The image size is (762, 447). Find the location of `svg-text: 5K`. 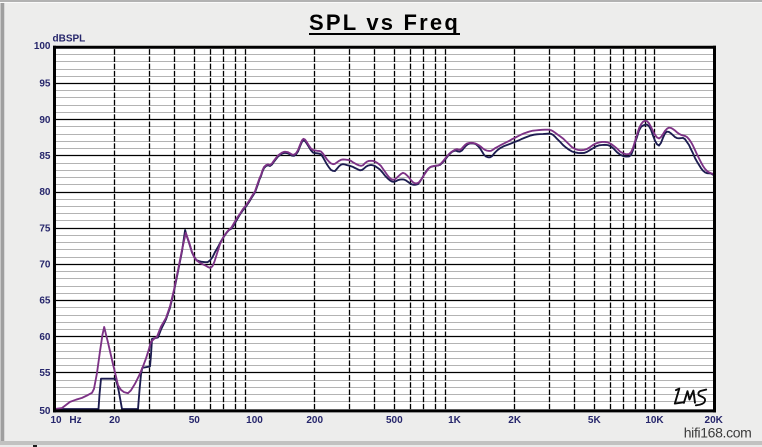

svg-text: 5K is located at coordinates (595, 420).